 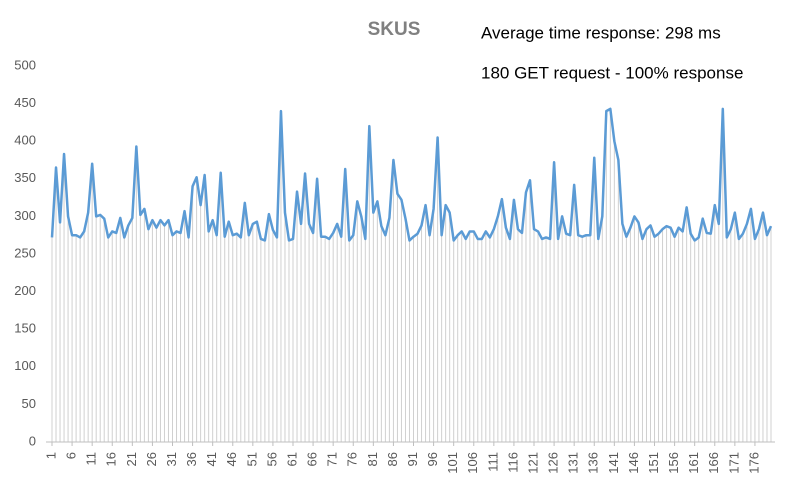 What do you see at coordinates (394, 29) in the screenshot?
I see `chart-title: SKUS` at bounding box center [394, 29].